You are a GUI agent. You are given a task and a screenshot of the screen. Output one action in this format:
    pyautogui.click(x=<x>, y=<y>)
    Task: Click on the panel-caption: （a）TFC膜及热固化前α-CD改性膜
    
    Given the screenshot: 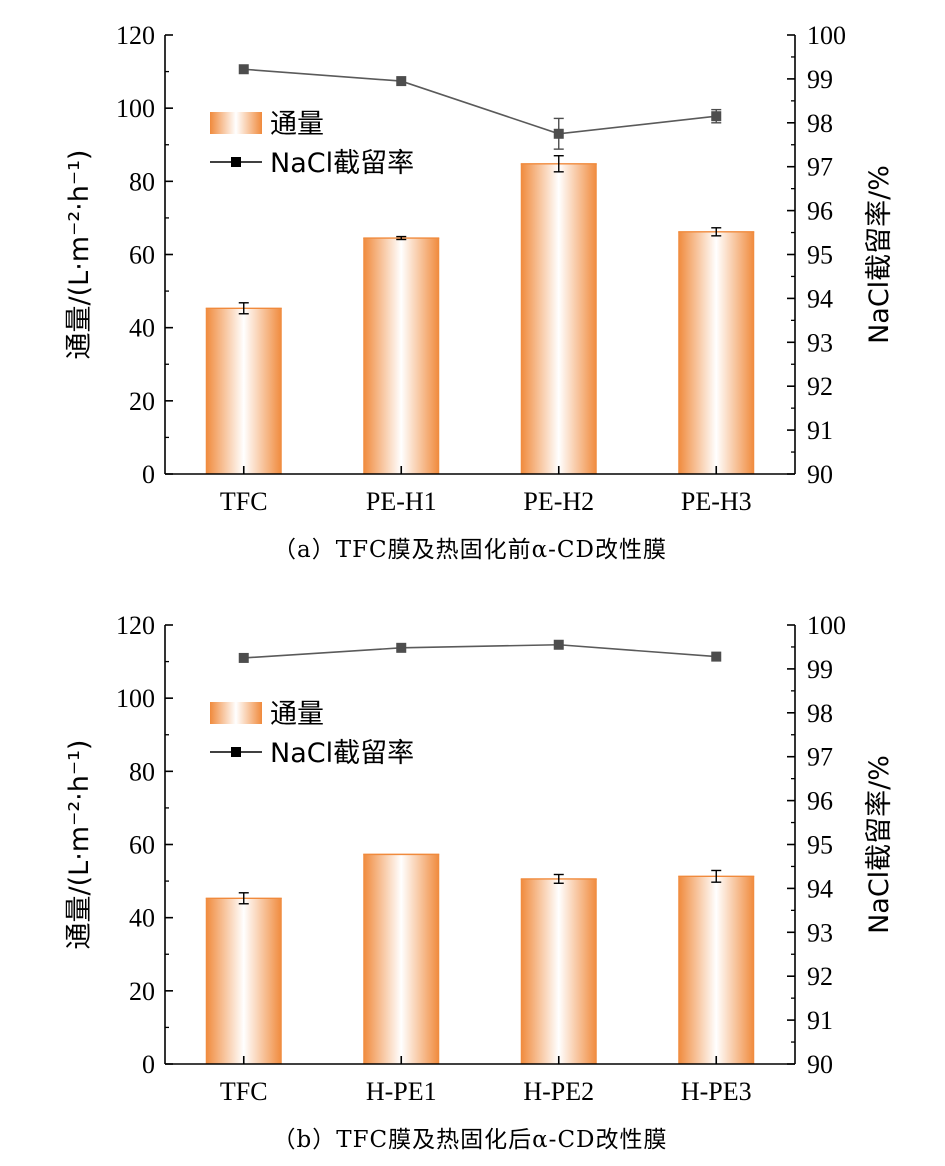 What is the action you would take?
    pyautogui.click(x=470, y=550)
    